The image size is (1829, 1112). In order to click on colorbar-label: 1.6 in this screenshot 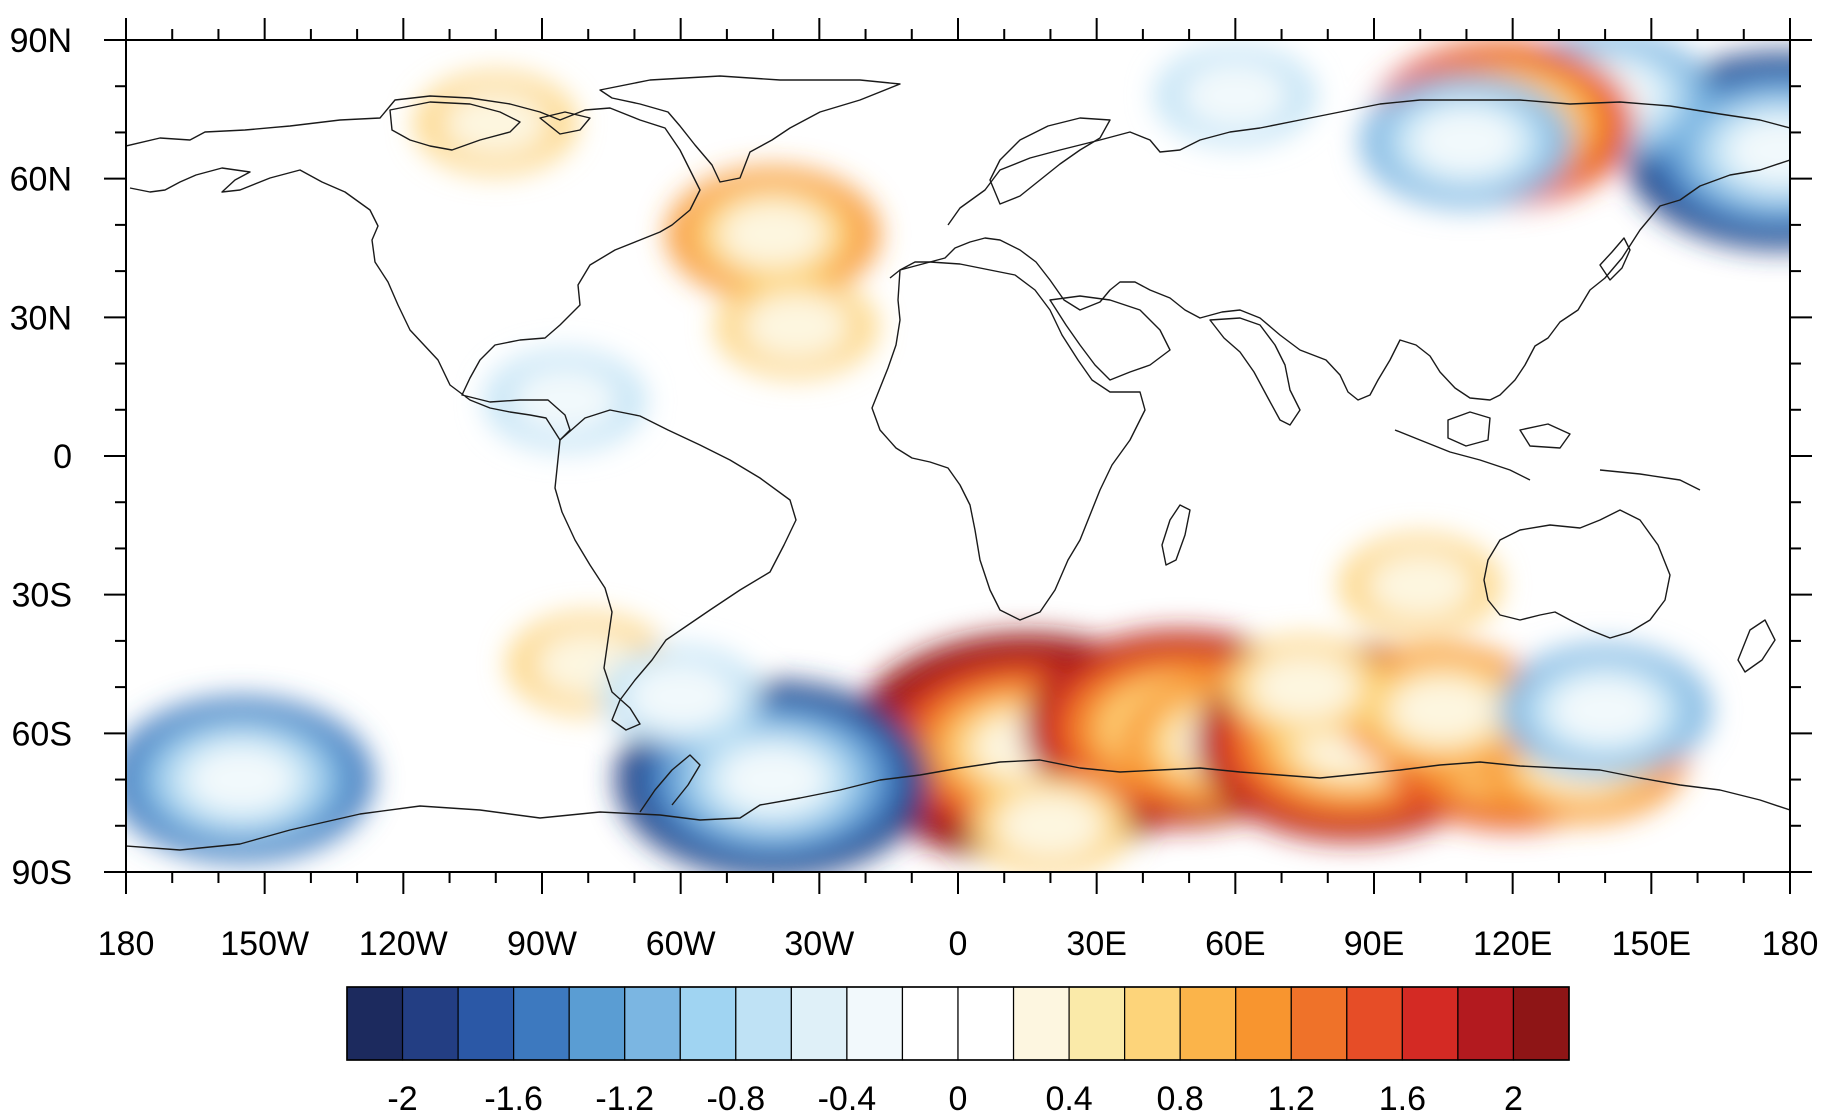, I will do `click(1402, 1096)`.